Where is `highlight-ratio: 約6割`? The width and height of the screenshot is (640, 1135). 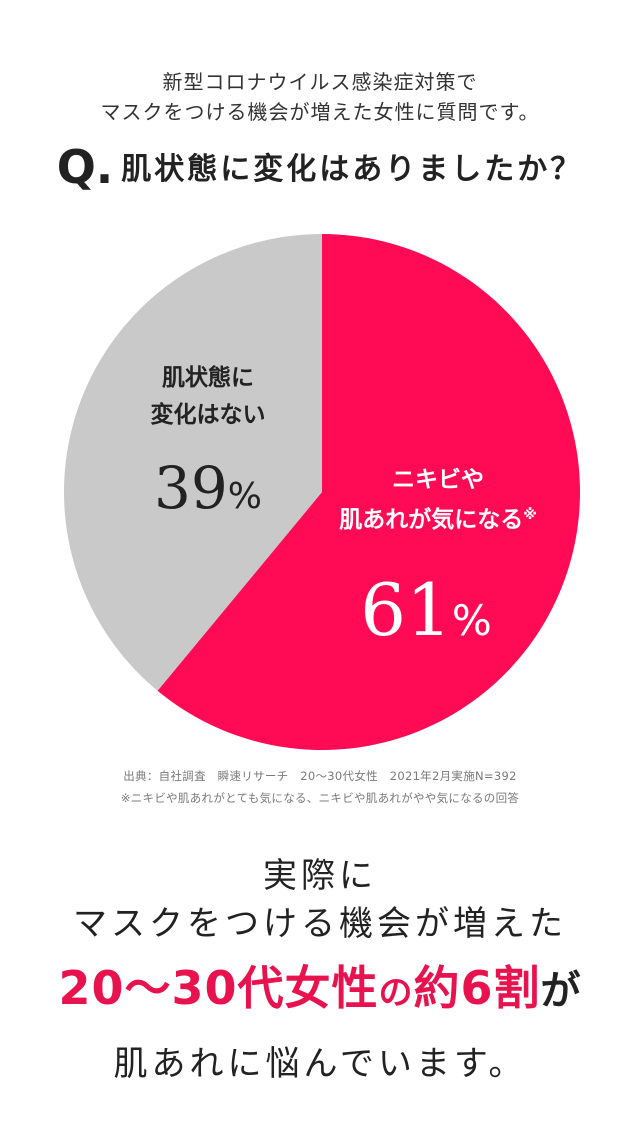 highlight-ratio: 約6割 is located at coordinates (477, 988).